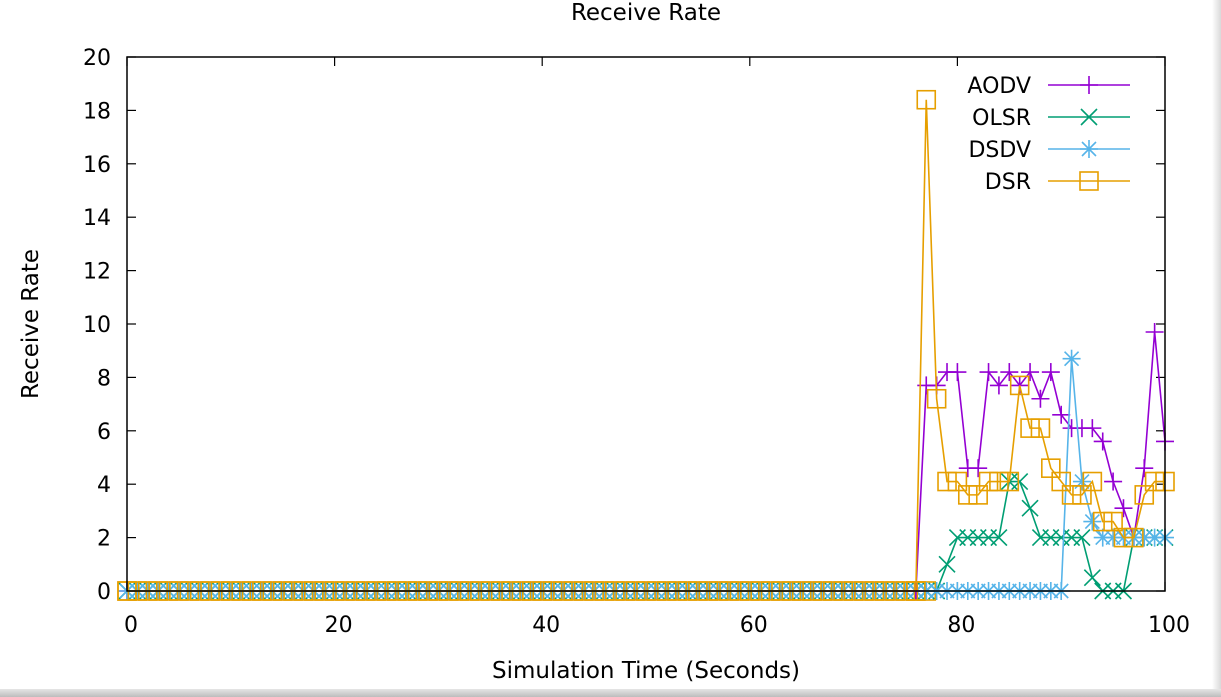  Describe the element at coordinates (1089, 85) in the screenshot. I see `legend-marker-aodv` at that location.